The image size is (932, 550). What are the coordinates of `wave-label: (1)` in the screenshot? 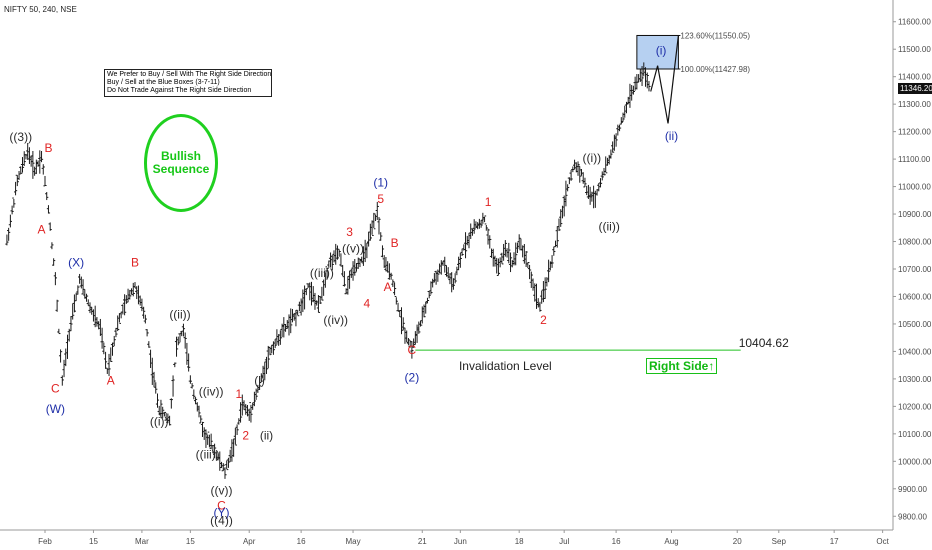 It's located at (380, 183).